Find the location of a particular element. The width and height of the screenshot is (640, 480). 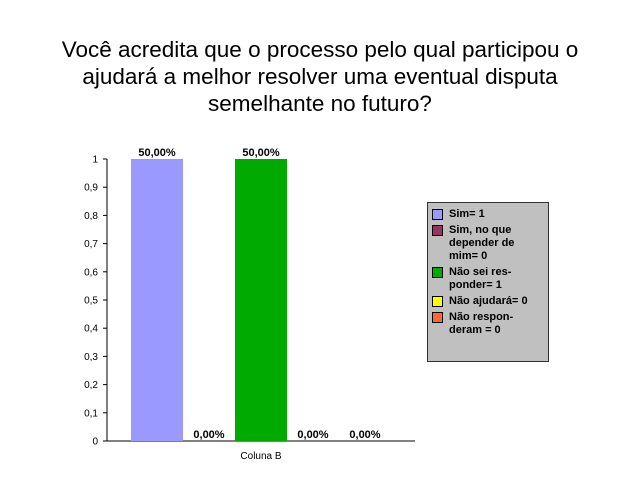

legend-item: Não sei res-ponder= 1 is located at coordinates (488, 279).